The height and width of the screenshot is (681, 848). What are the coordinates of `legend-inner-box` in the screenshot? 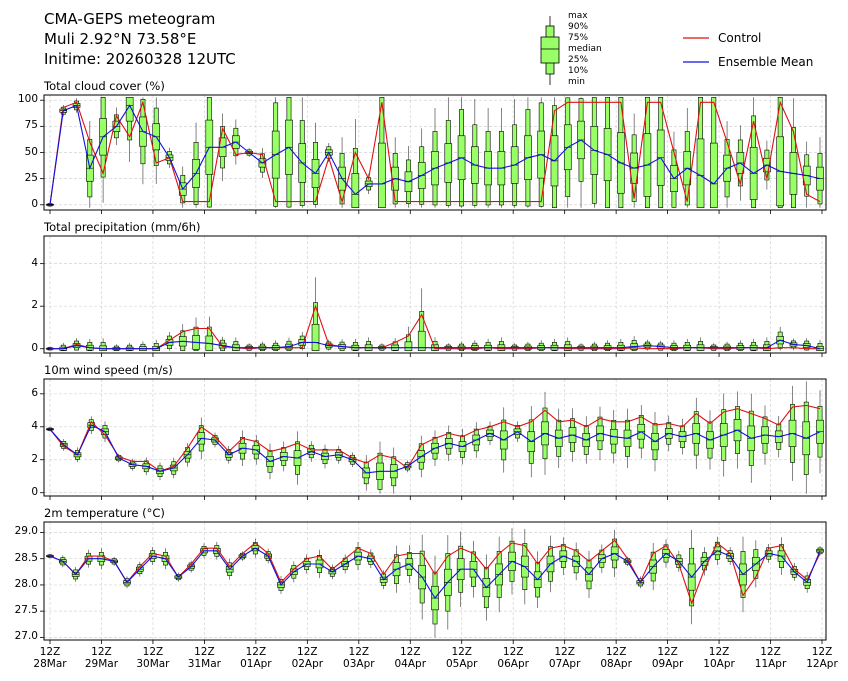 It's located at (550, 50).